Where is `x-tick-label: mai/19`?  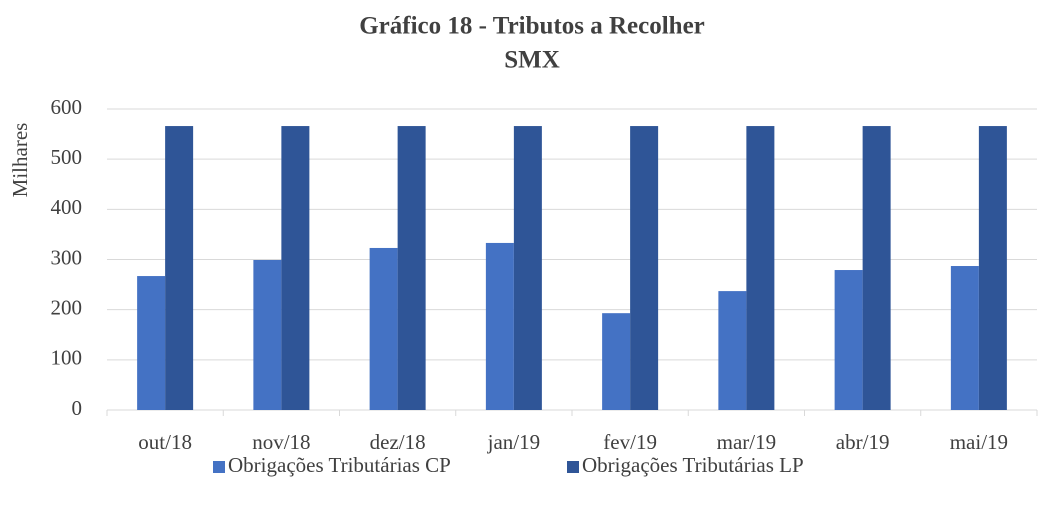 x-tick-label: mai/19 is located at coordinates (979, 442).